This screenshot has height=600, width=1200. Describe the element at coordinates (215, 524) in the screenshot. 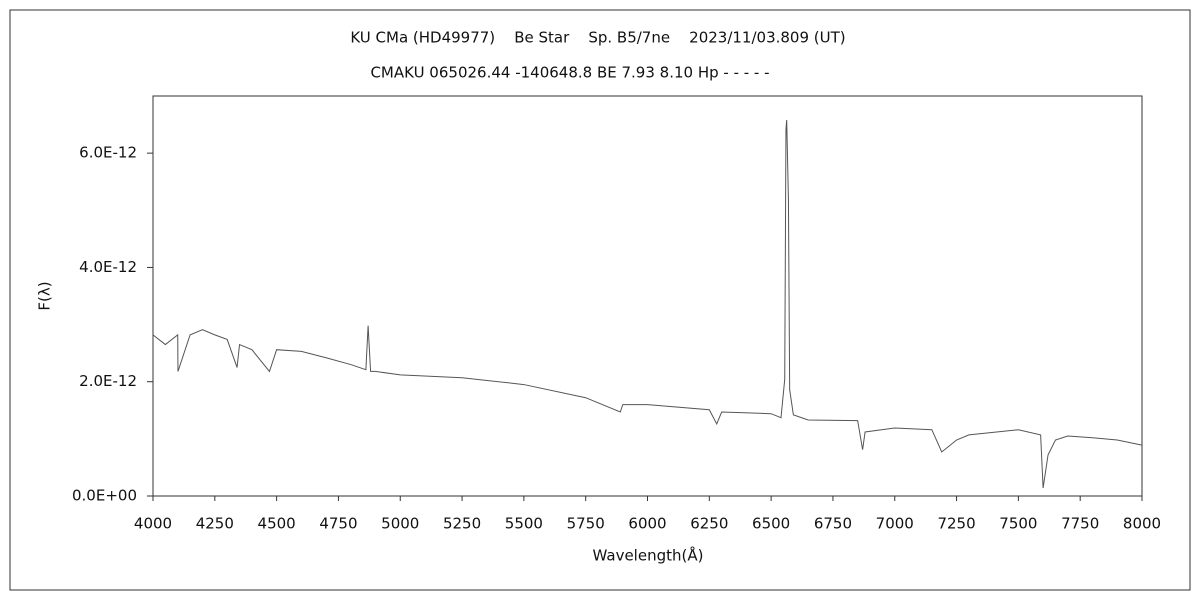

I see `x-tick-label: 4250` at that location.